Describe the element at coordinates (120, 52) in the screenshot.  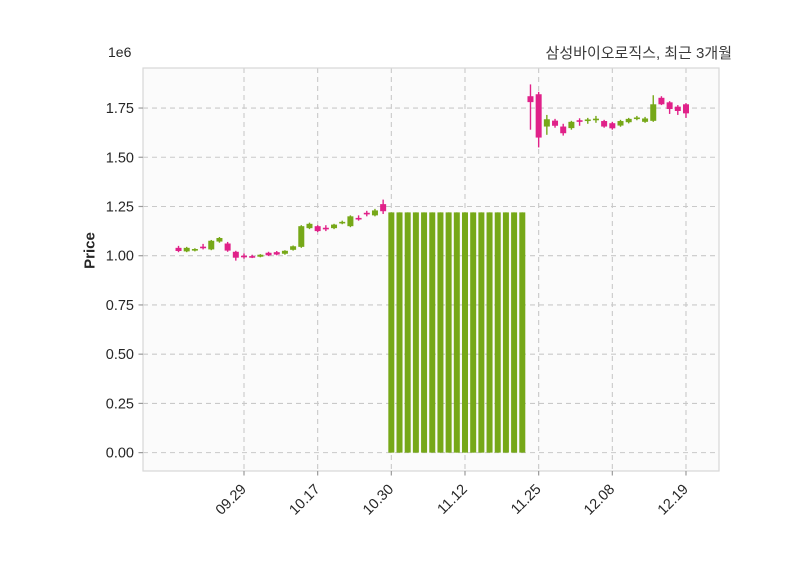
I see `y-axis-offset-text: 1e6` at that location.